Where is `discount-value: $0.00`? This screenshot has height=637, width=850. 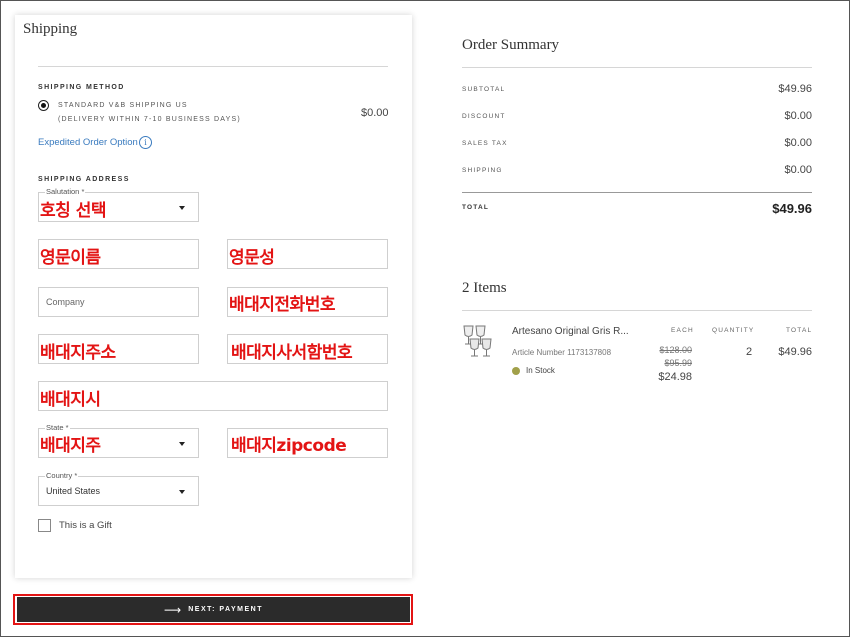
discount-value: $0.00 is located at coordinates (798, 116).